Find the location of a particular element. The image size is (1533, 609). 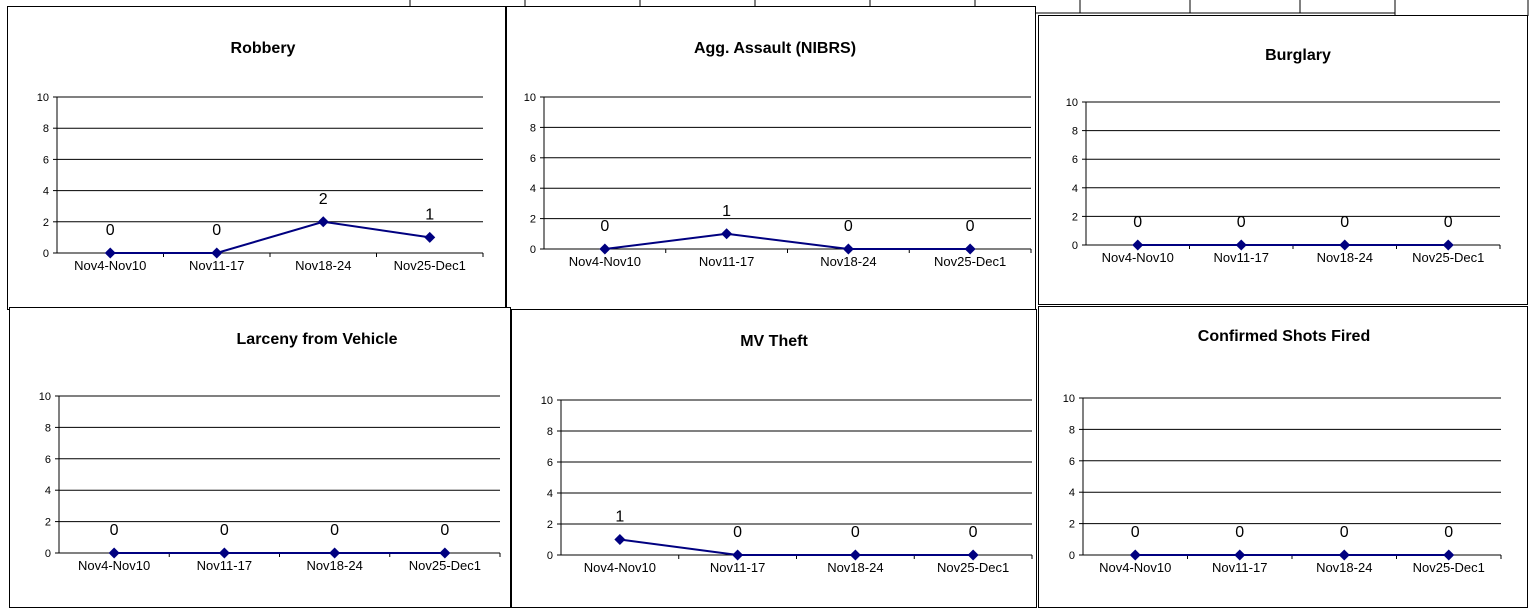

chart-title: MV Theft is located at coordinates (774, 341).